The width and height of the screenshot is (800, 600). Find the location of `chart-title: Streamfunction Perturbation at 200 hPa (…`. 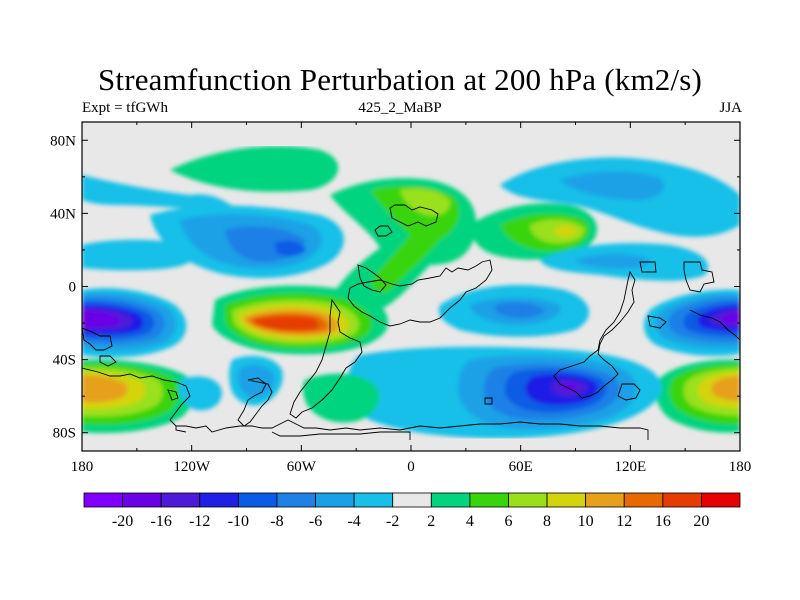

chart-title: Streamfunction Perturbation at 200 hPa (… is located at coordinates (400, 79).